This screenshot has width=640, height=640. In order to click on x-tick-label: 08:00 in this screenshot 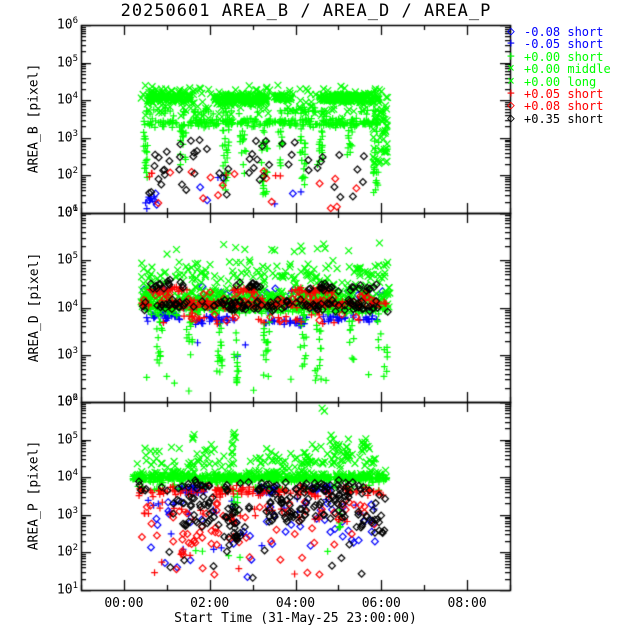, I will do `click(467, 603)`.